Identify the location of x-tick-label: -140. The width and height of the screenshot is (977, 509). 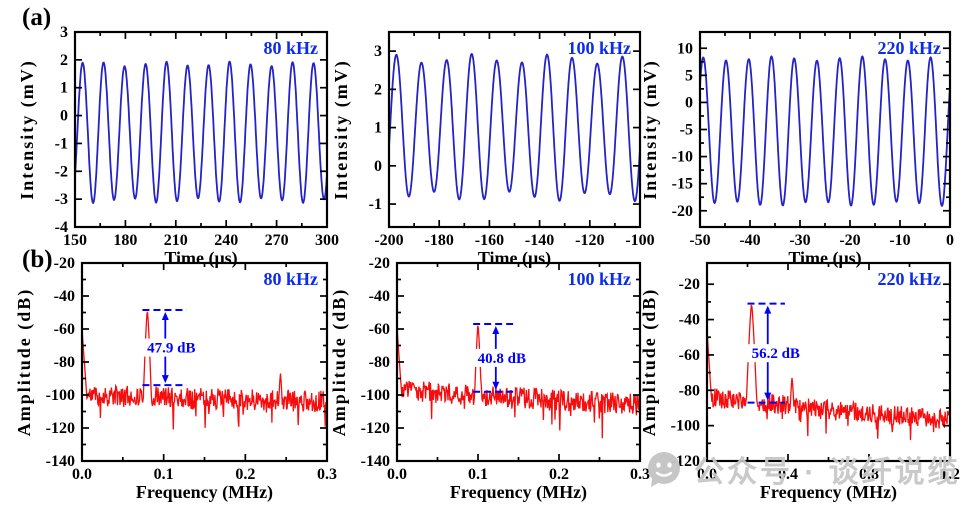
(539, 240).